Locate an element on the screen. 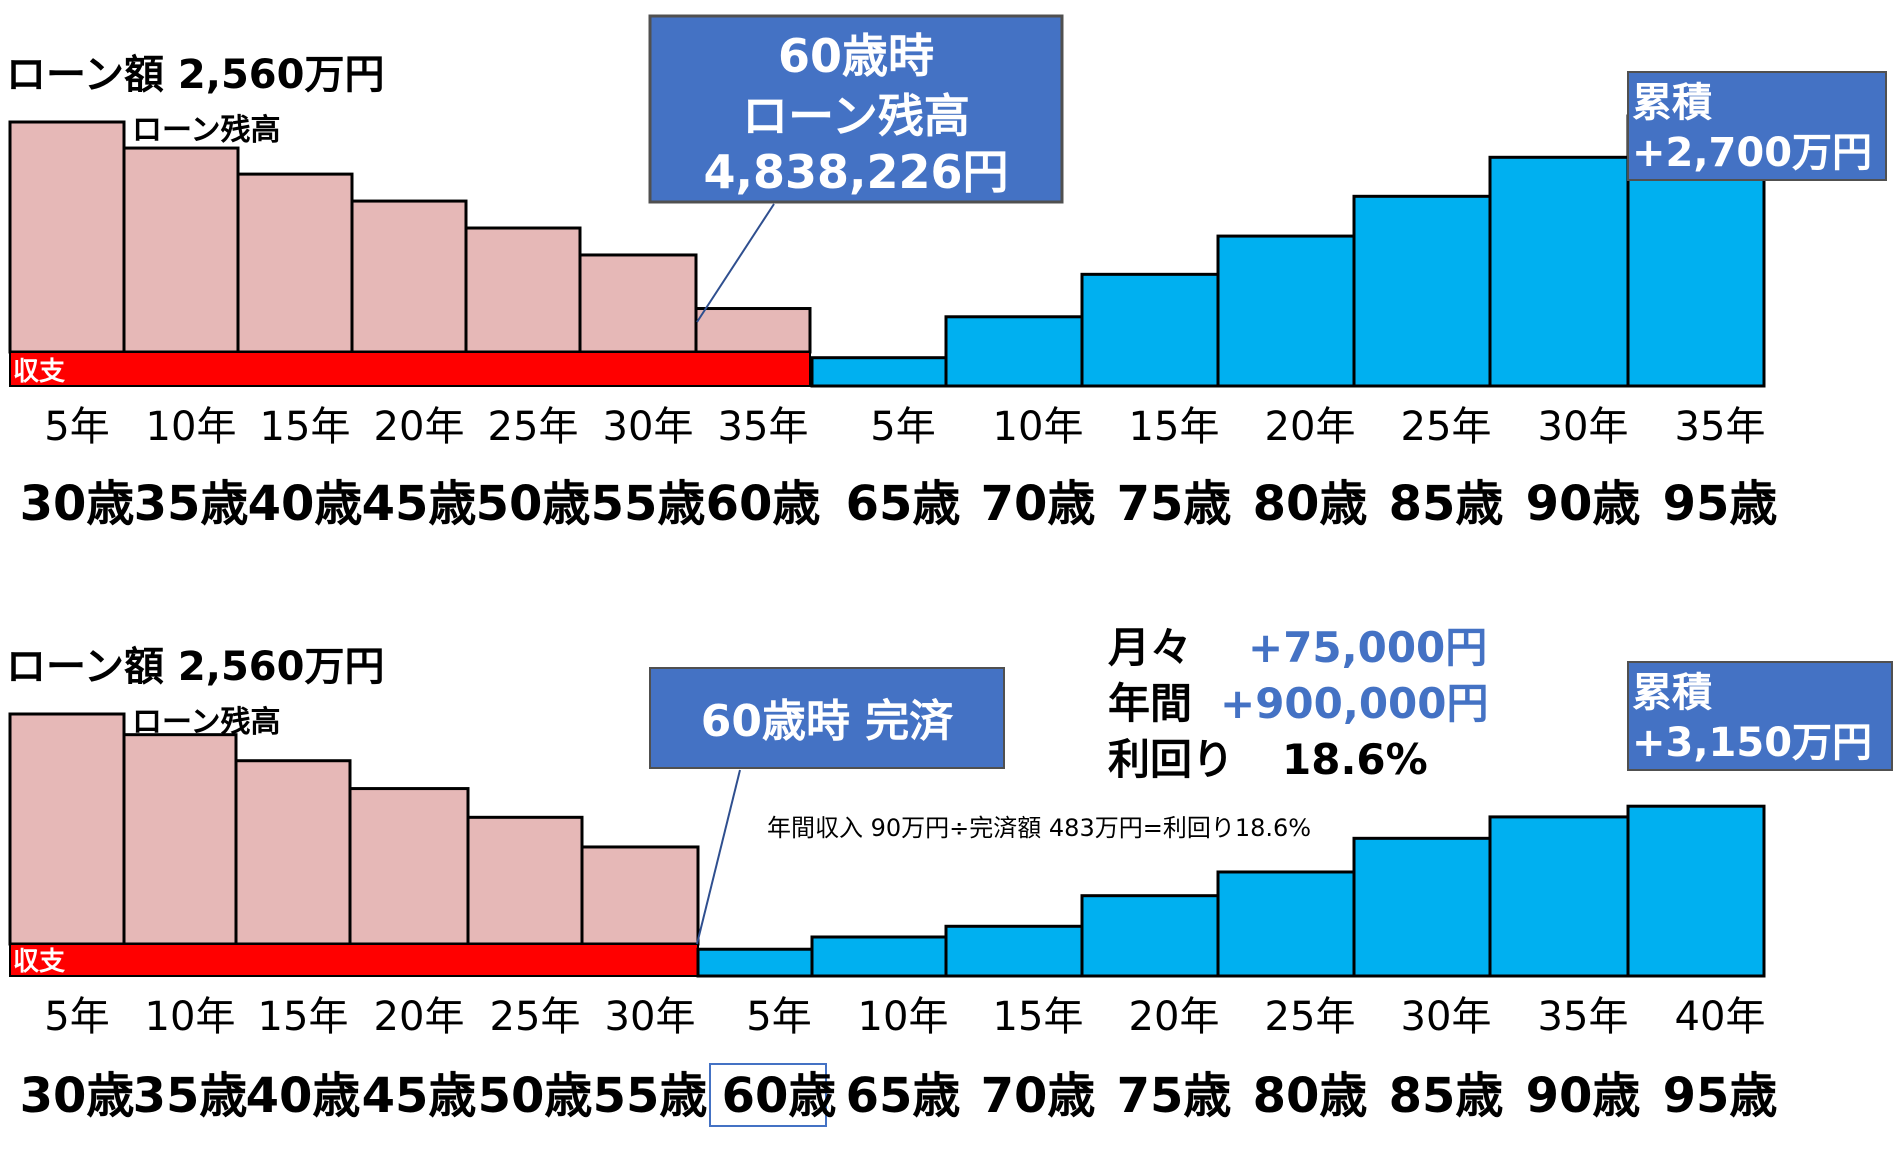  chart2-stat-label-annual: 年間 is located at coordinates (1150, 703).